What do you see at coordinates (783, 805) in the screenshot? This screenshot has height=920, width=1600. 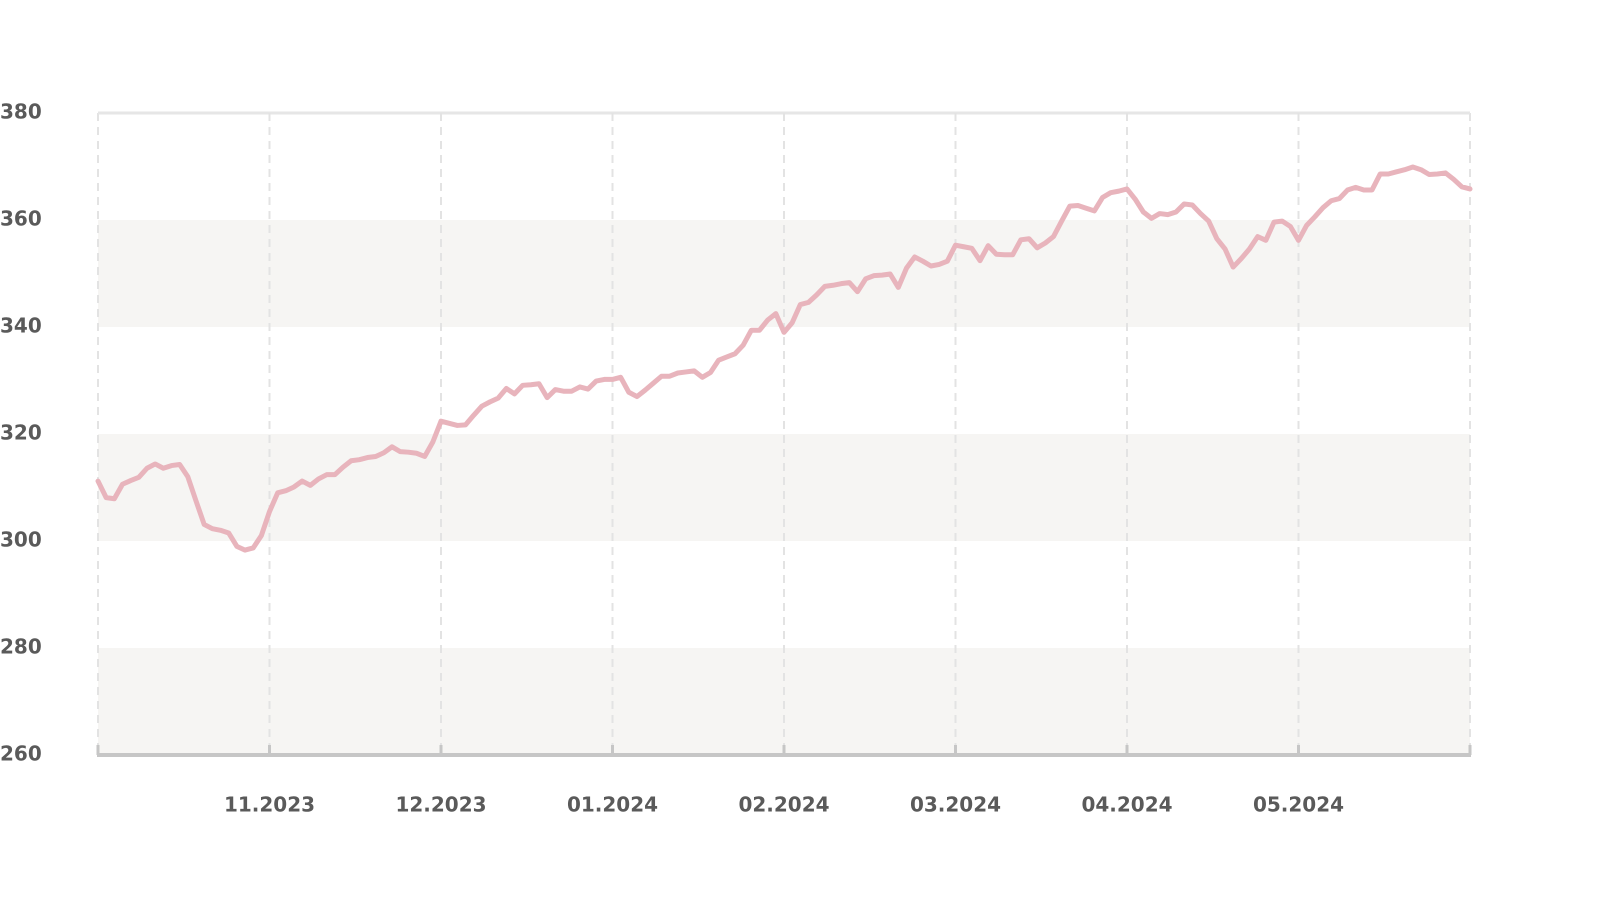 I see `x-tick-label: 02.2024` at bounding box center [783, 805].